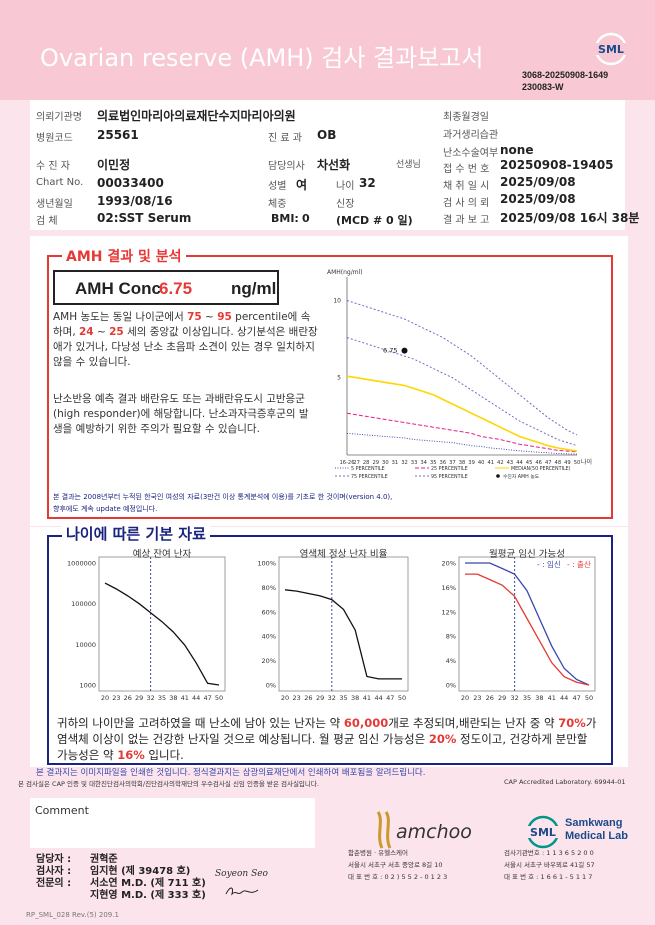  What do you see at coordinates (271, 686) in the screenshot?
I see `y-tick-label: 0%` at bounding box center [271, 686].